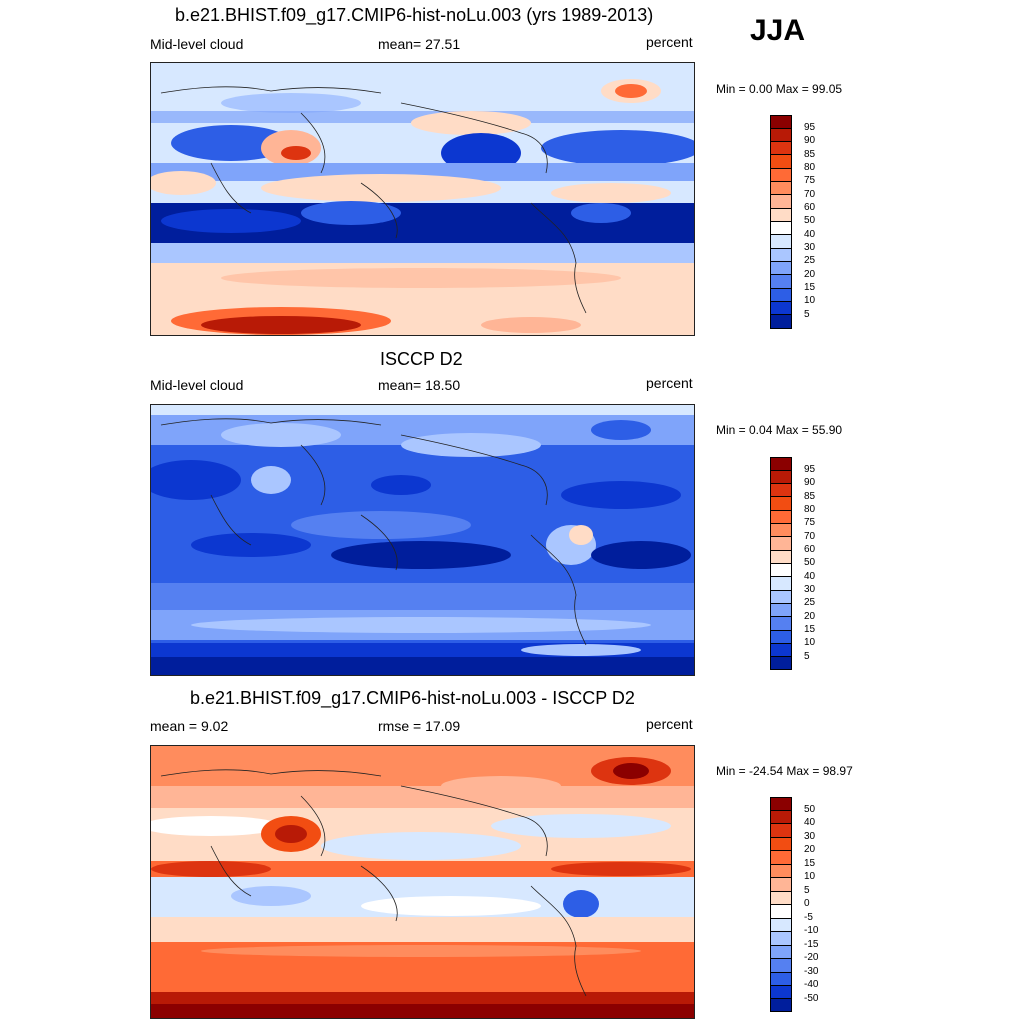  Describe the element at coordinates (669, 724) in the screenshot. I see `panel3-units-label: percent` at that location.